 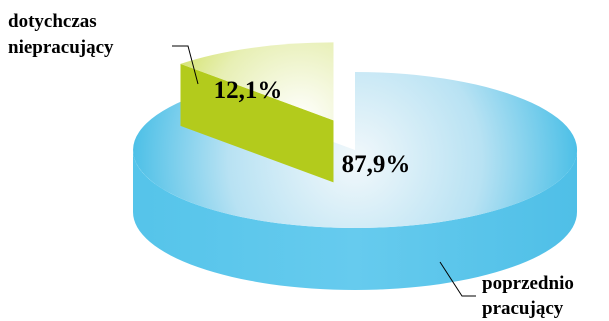 I want to click on slice-dotychczas-niepracujacy-front, so click(x=257, y=123).